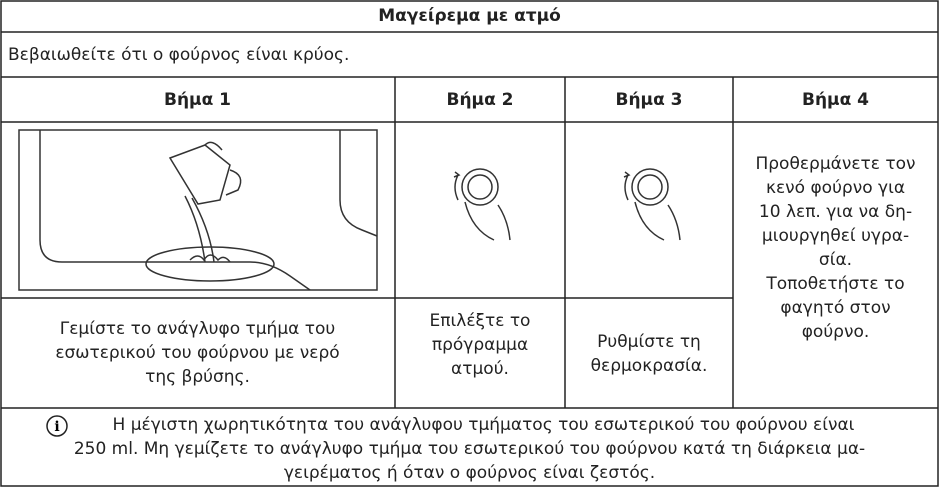  Describe the element at coordinates (198, 210) in the screenshot. I see `pour-illustration` at that location.